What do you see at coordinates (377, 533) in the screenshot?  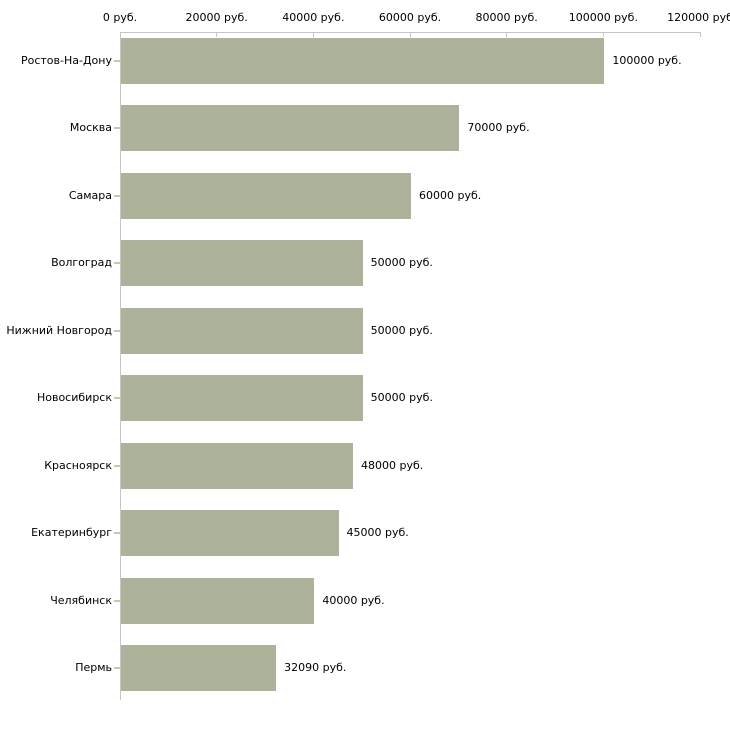 I see `value-label: 45000 руб.` at bounding box center [377, 533].